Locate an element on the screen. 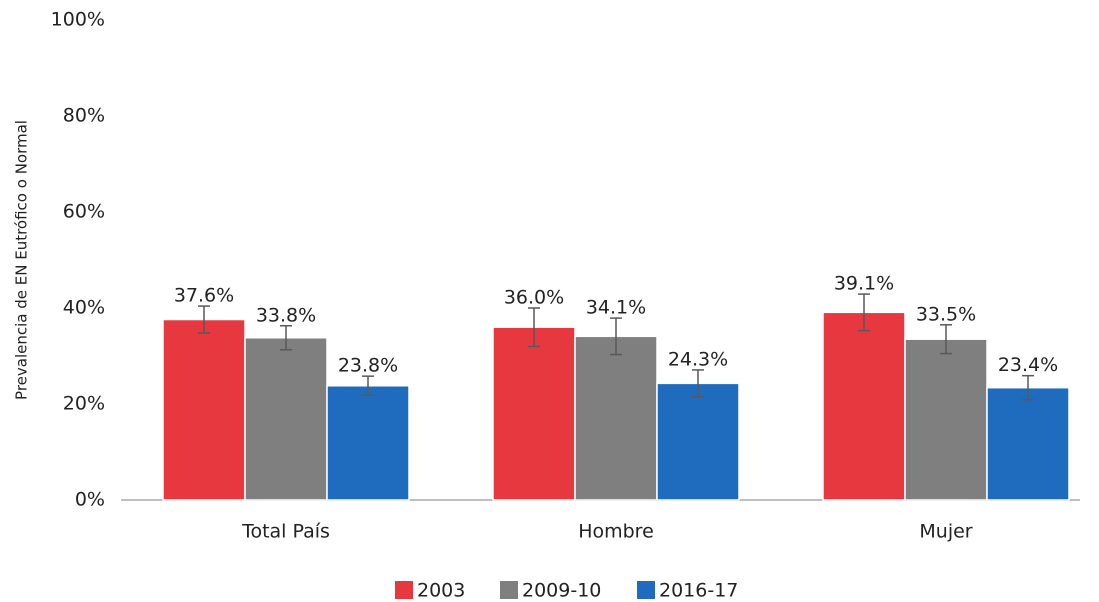 Image resolution: width=1099 pixels, height=602 pixels. value-label: 23.8% is located at coordinates (368, 365).